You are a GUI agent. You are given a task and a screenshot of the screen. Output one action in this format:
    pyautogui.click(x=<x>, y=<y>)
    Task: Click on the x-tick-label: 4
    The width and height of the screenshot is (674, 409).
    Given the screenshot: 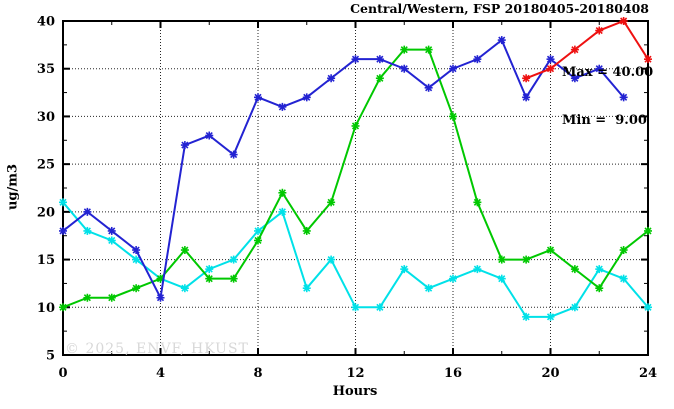 What is the action you would take?
    pyautogui.click(x=160, y=373)
    